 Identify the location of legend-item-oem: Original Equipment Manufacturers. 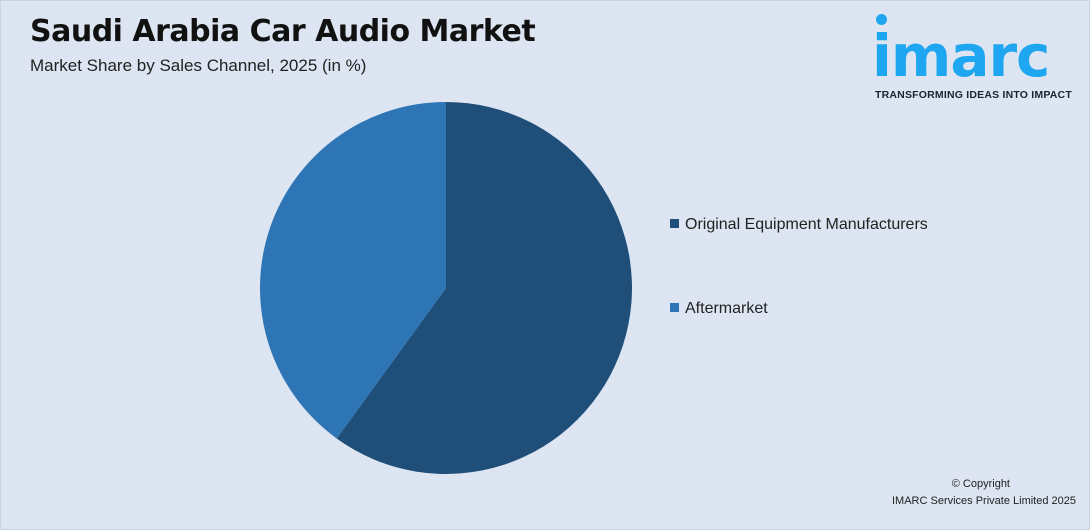
(799, 225).